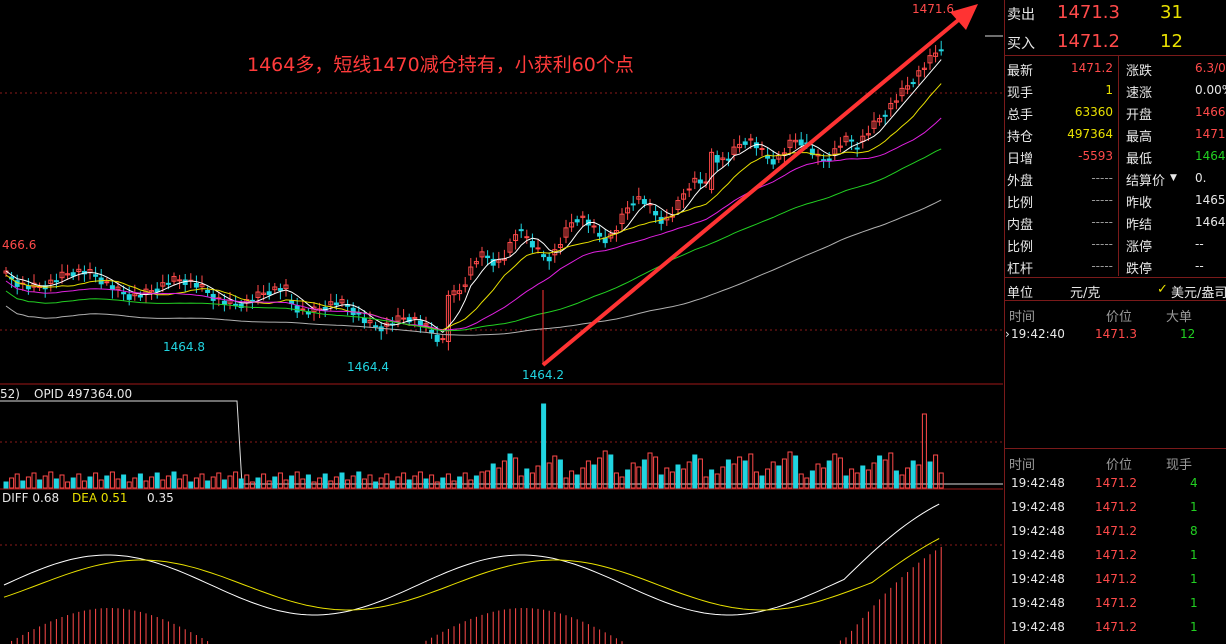 This screenshot has height=644, width=1226. Describe the element at coordinates (83, 394) in the screenshot. I see `opid-label: OPID 497364.00` at that location.